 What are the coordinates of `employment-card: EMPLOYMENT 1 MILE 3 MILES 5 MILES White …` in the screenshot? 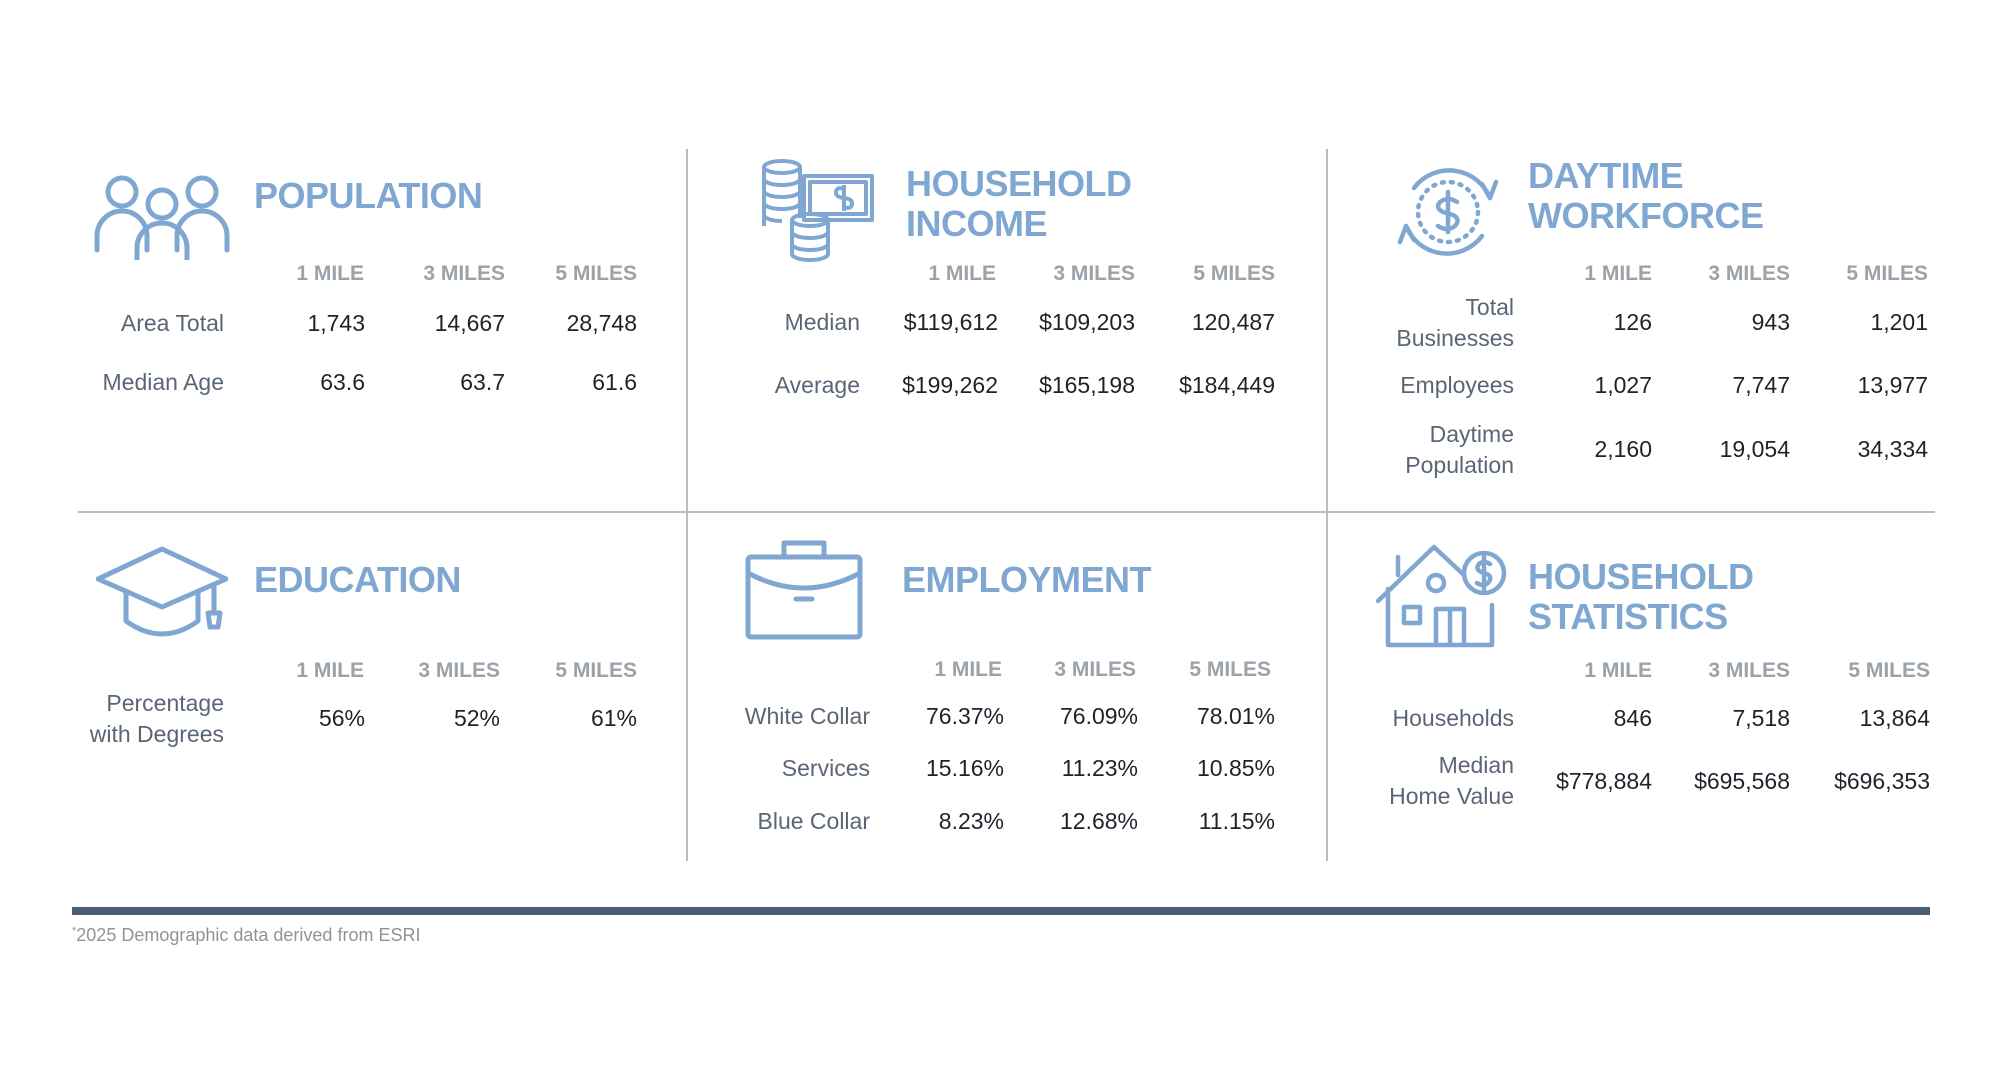 It's located at (1006, 693).